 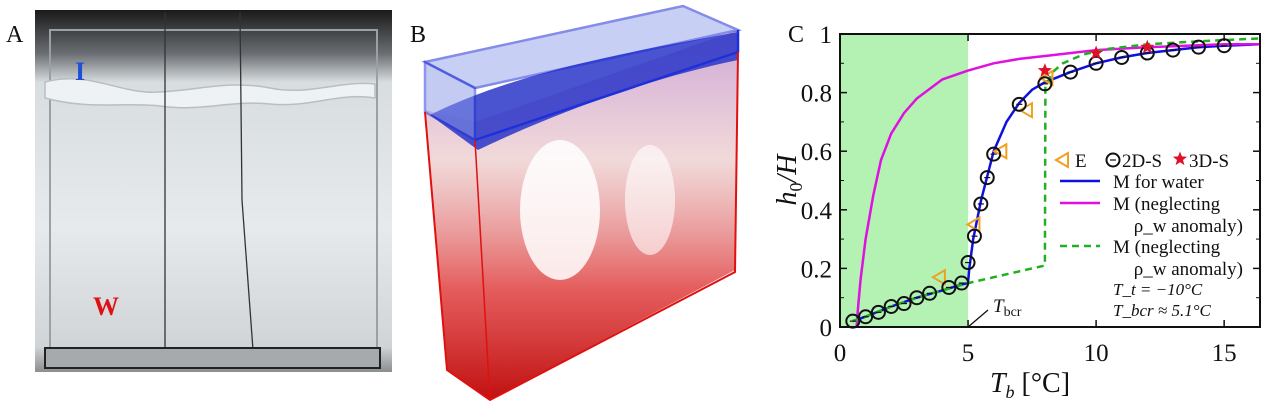 I want to click on x-tick-label: 0, so click(x=840, y=353).